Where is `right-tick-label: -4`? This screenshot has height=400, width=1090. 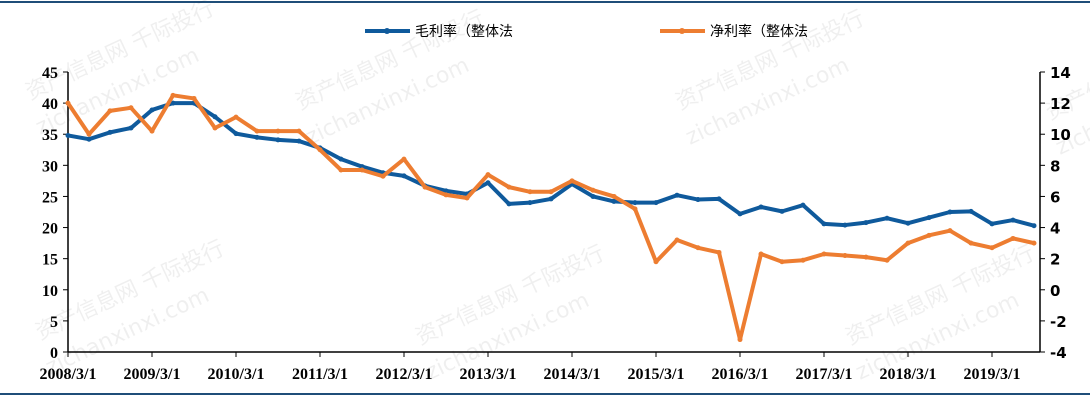 right-tick-label: -4 is located at coordinates (1058, 353).